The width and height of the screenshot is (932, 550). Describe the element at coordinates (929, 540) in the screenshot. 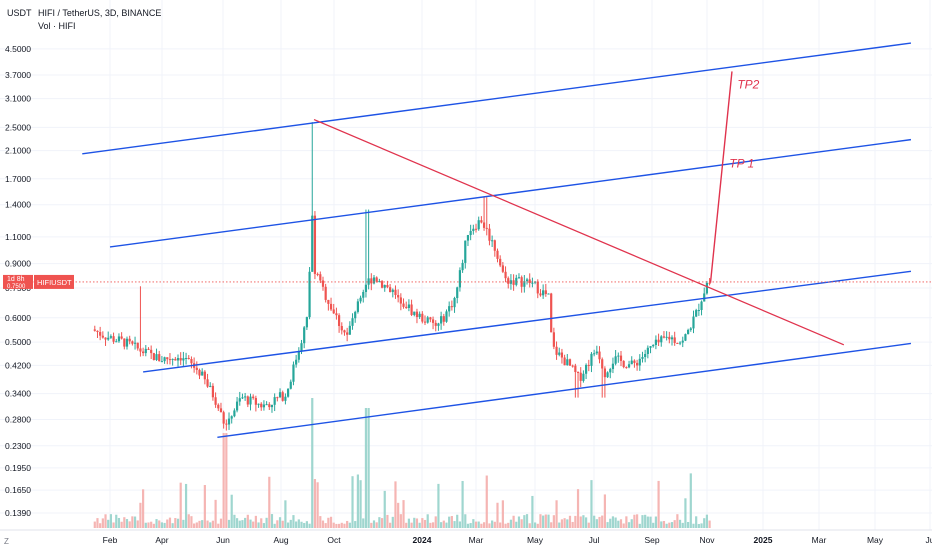

I see `x-tick-label: Ju` at that location.